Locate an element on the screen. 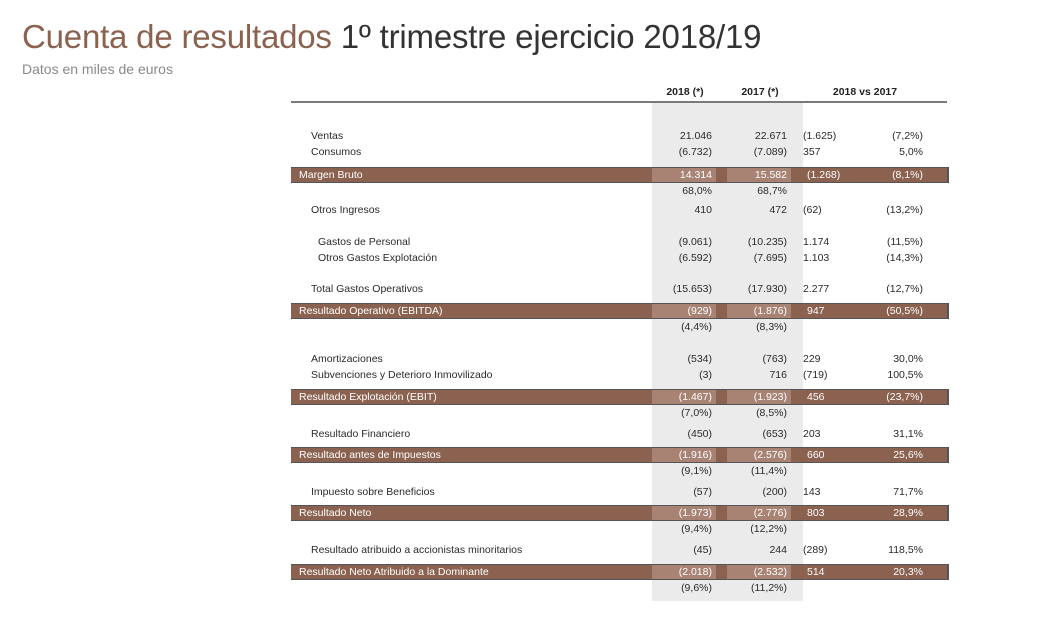  value-2017: (17.930) is located at coordinates (767, 289).